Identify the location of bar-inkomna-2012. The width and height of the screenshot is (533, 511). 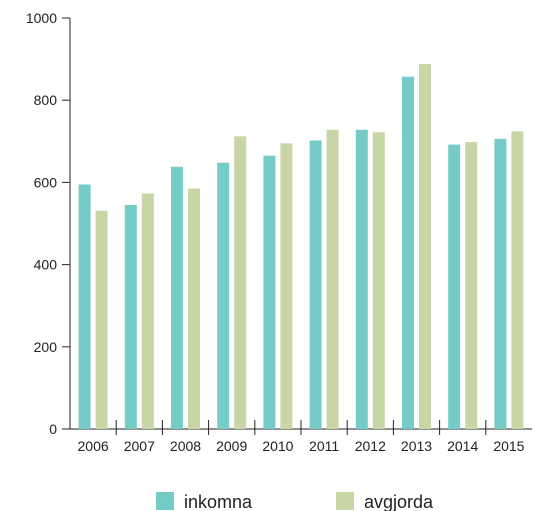
(361, 279).